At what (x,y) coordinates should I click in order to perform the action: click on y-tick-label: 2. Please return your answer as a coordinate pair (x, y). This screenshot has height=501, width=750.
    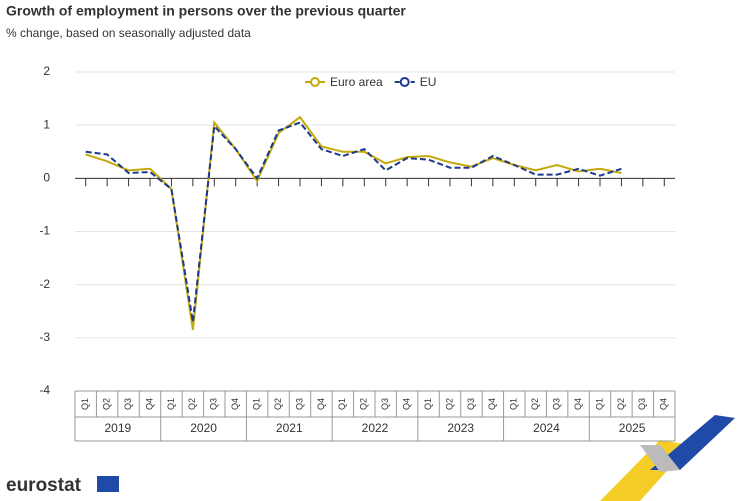
    Looking at the image, I should click on (46, 71).